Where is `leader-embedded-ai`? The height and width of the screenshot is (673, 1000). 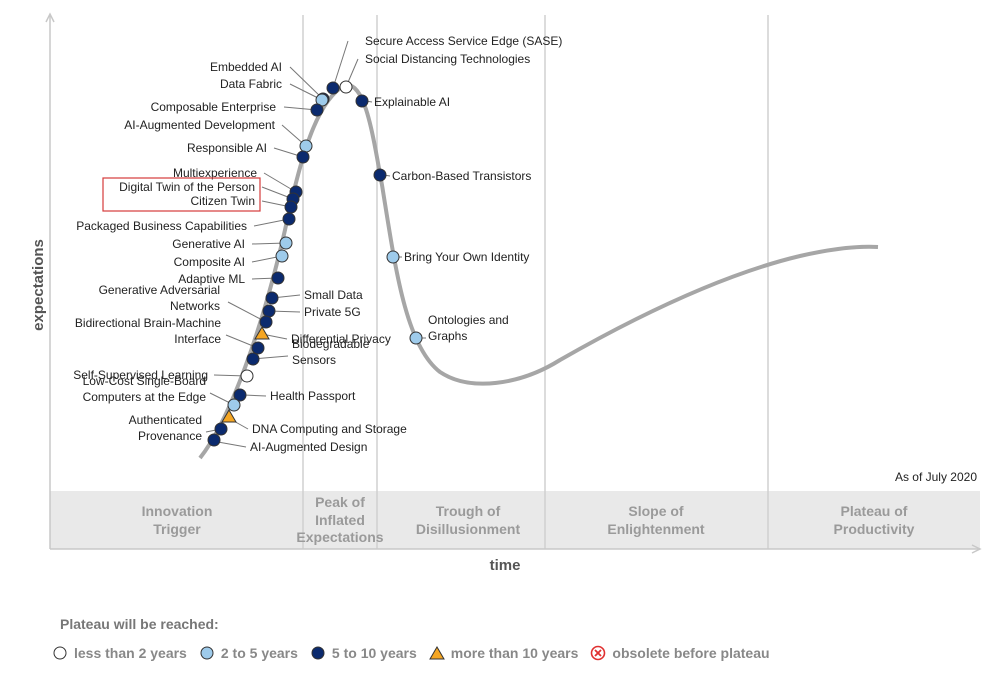 leader-embedded-ai is located at coordinates (306, 83).